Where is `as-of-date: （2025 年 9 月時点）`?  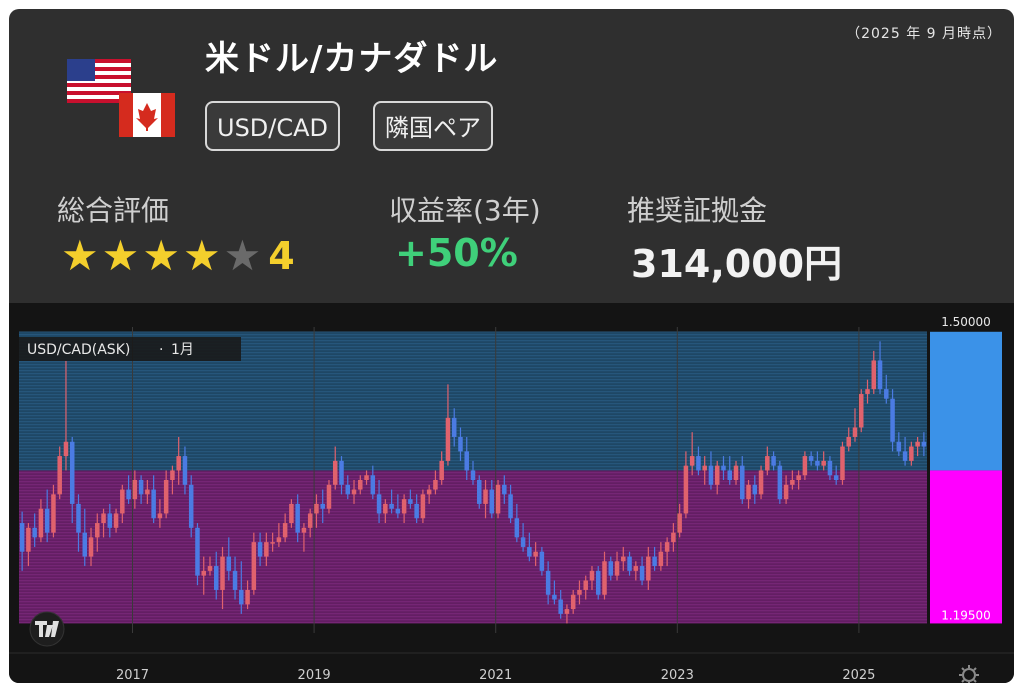
as-of-date: （2025 年 9 月時点） is located at coordinates (924, 34).